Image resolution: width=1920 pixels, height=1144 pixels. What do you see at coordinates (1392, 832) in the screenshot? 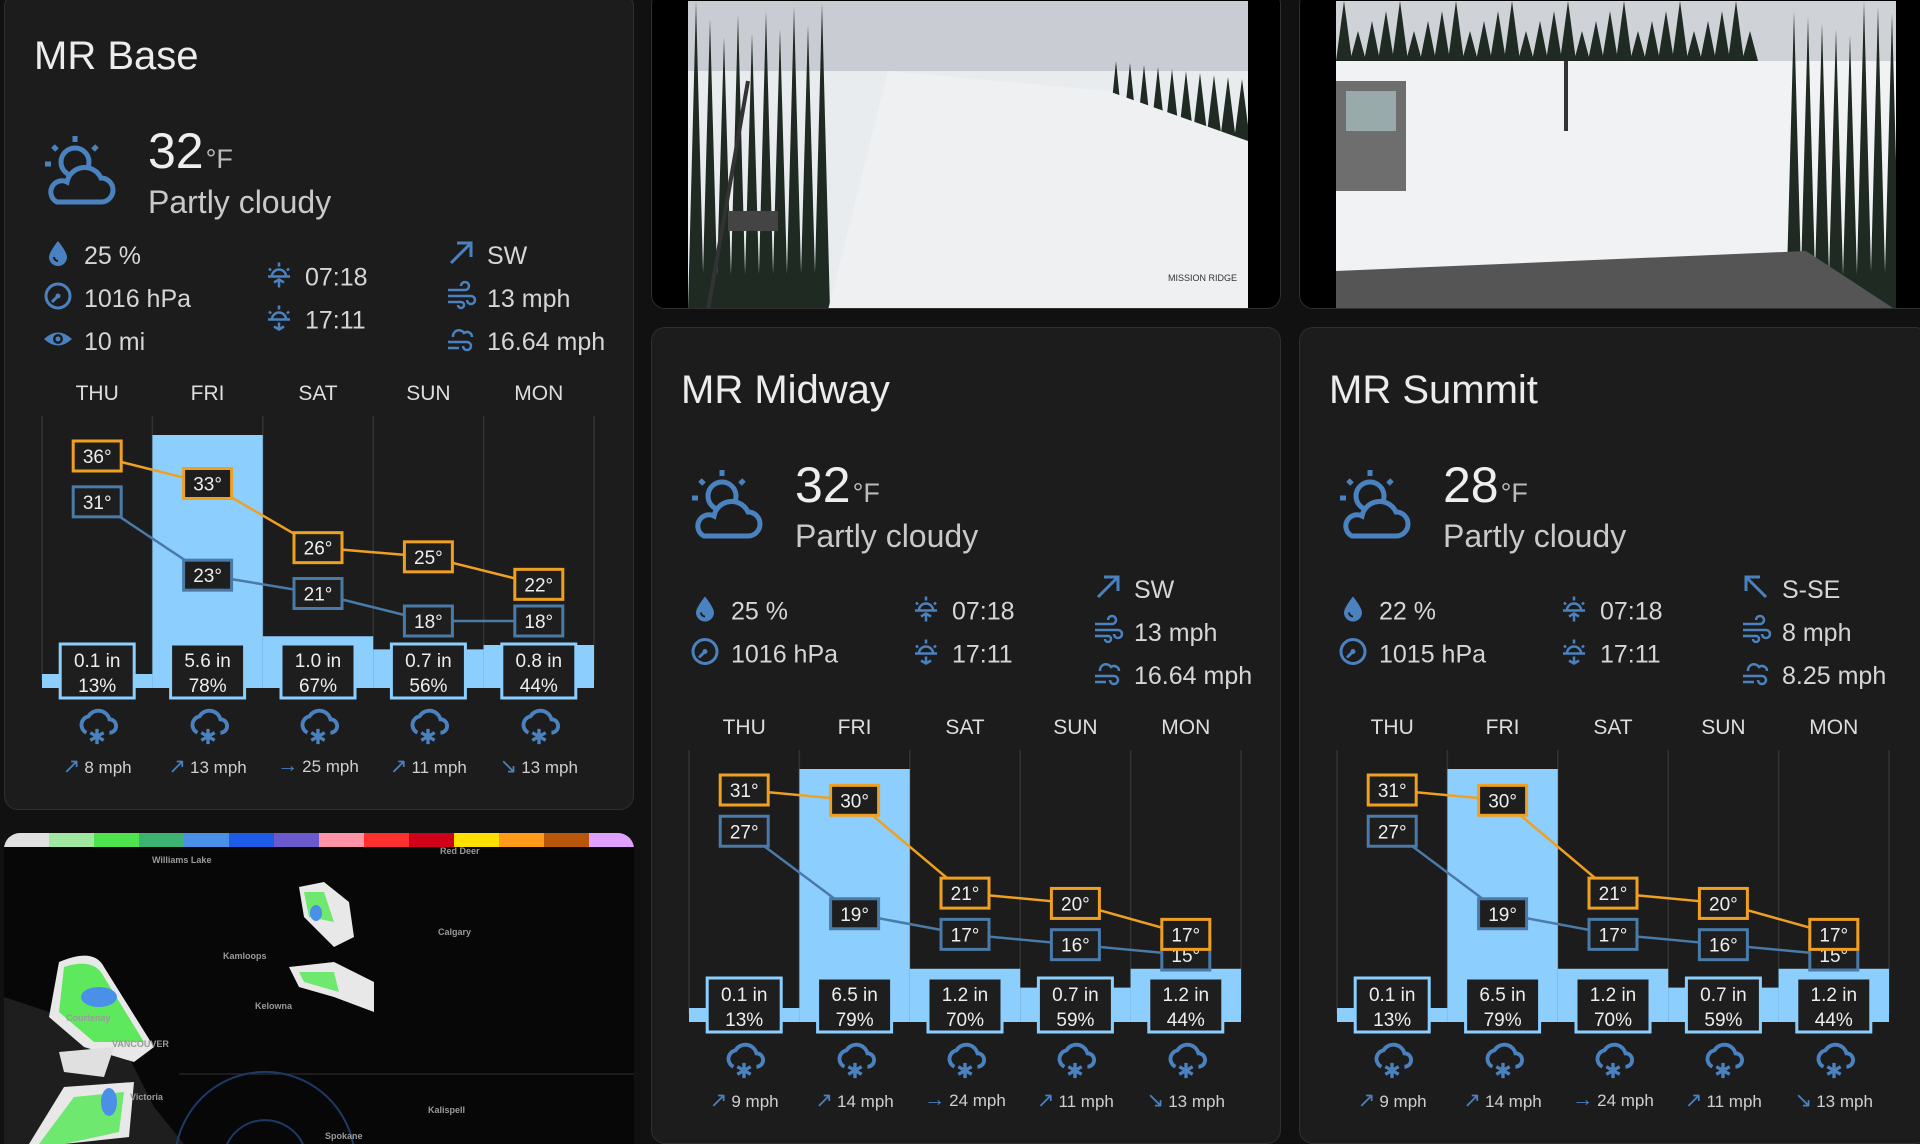
I see `low-temp-label: 27°` at bounding box center [1392, 832].